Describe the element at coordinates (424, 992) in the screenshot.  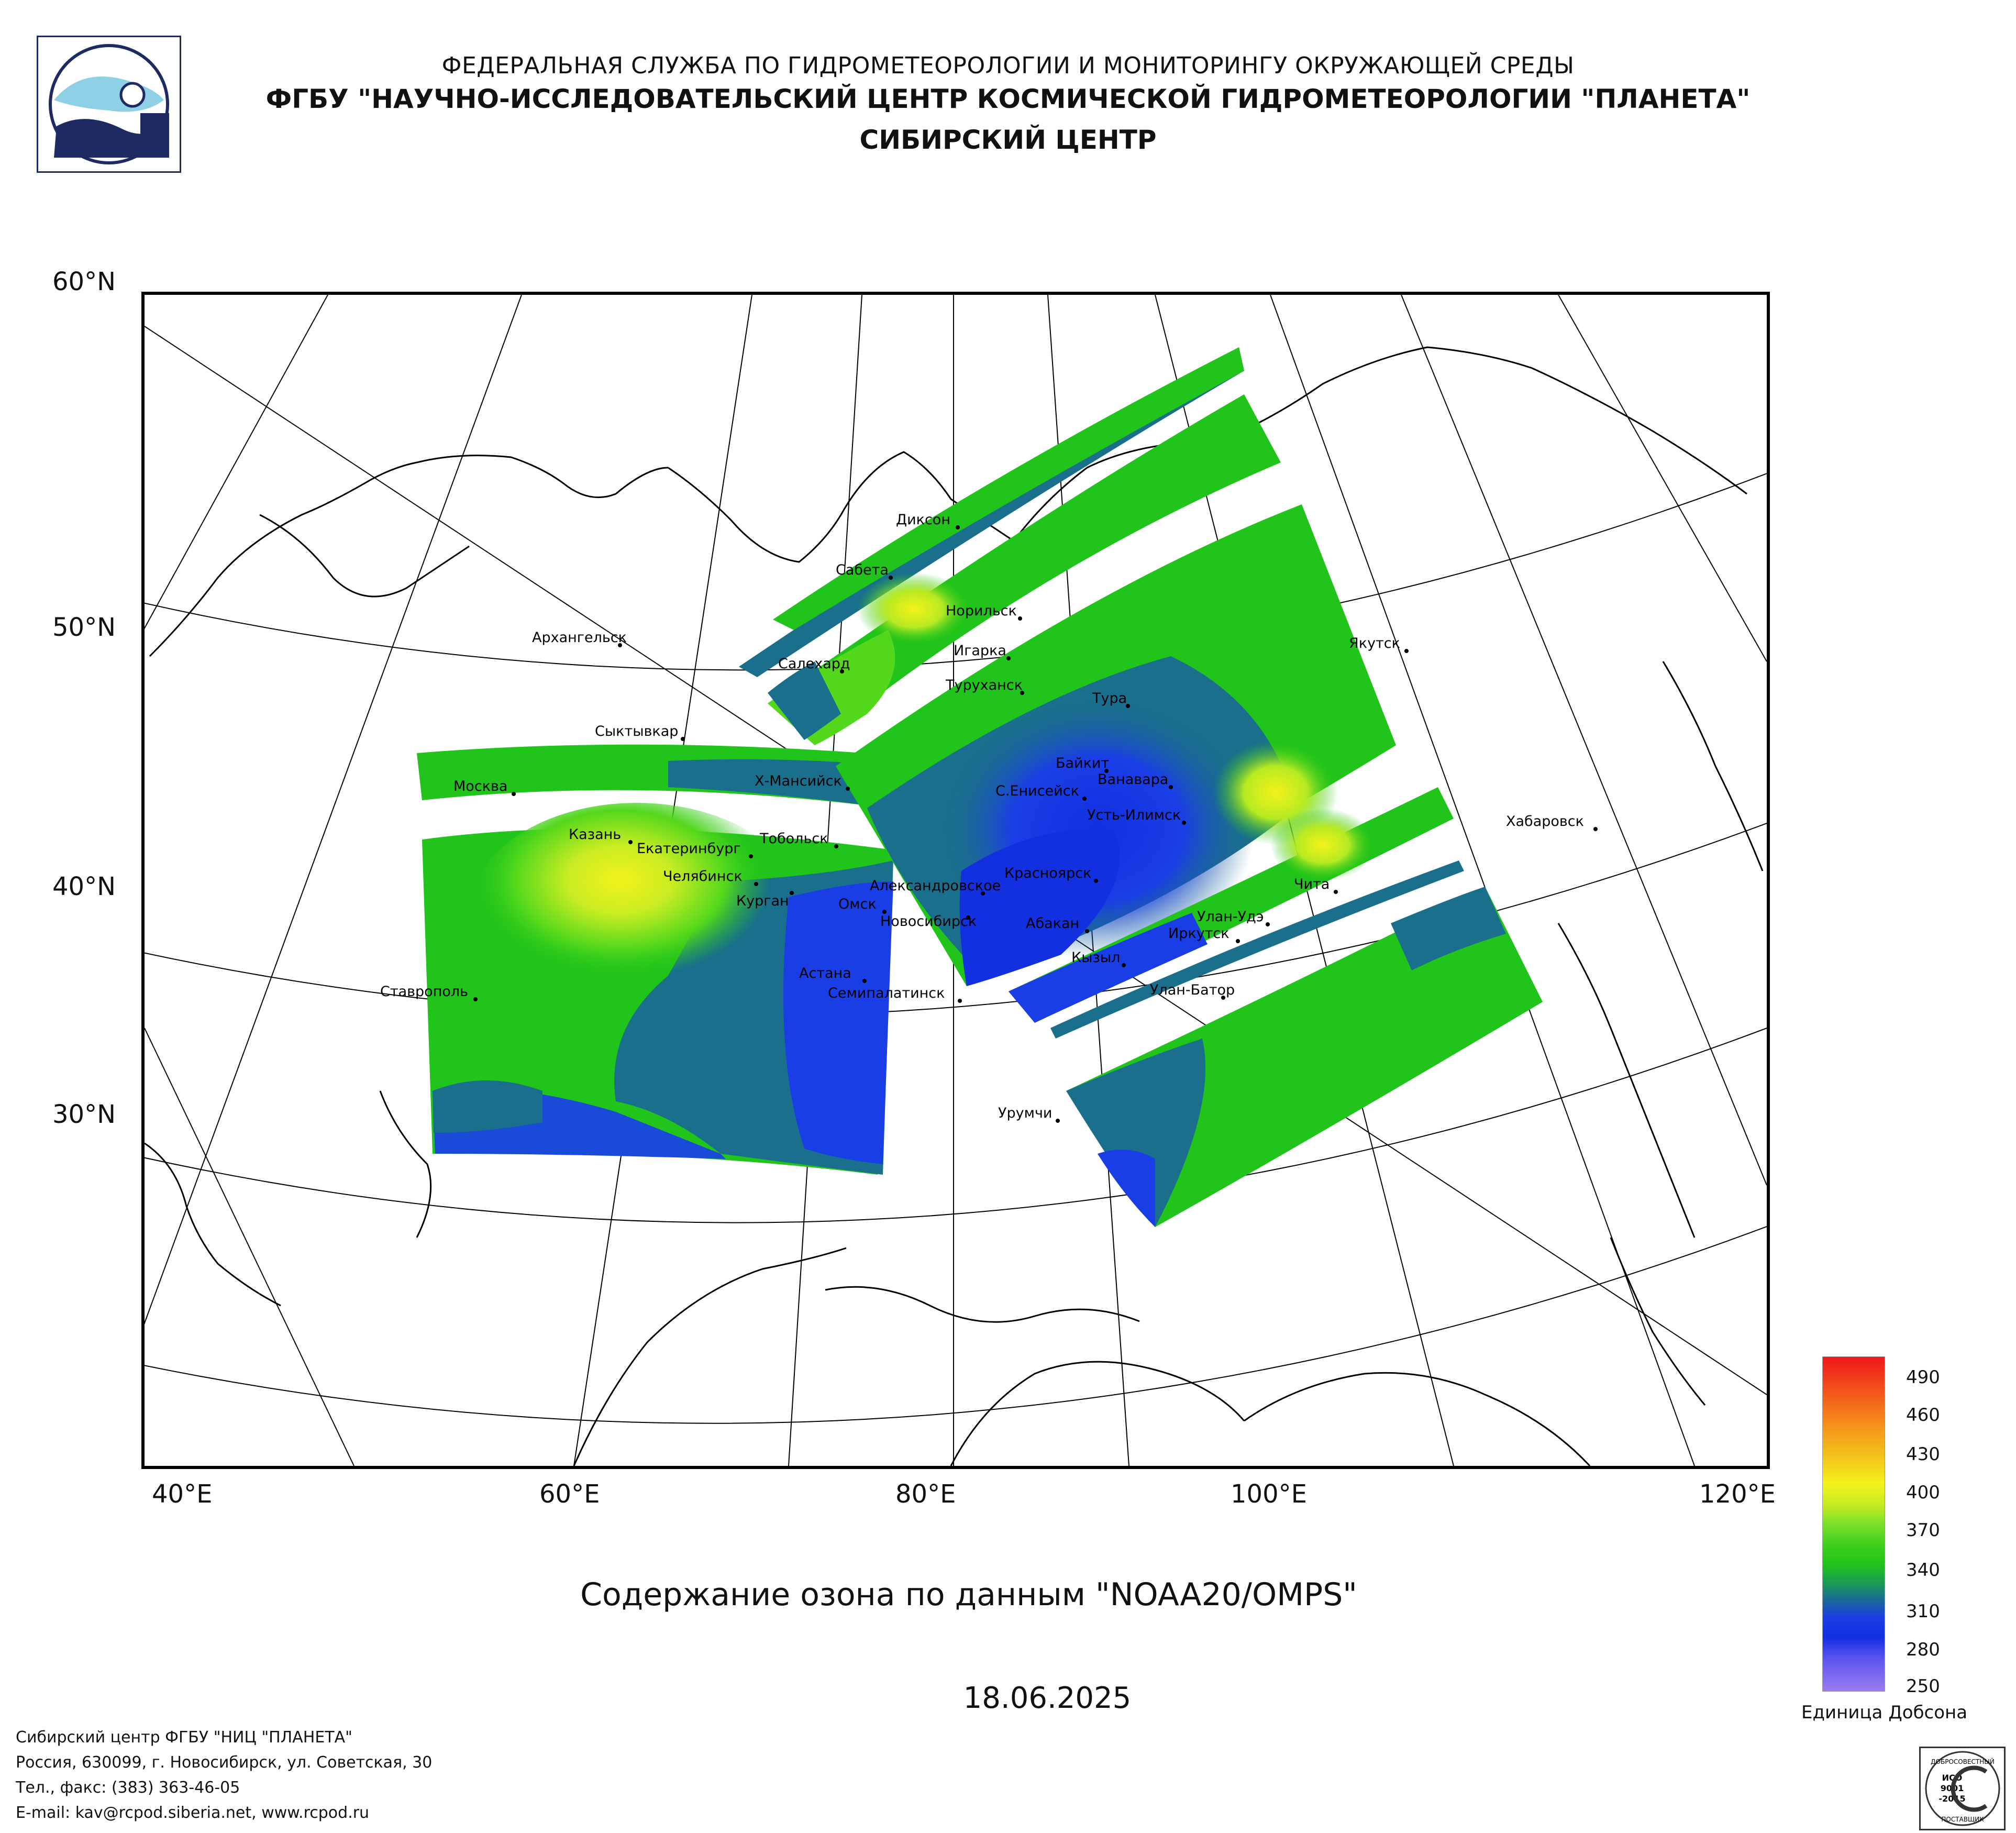
I see `city-label: Ставрополь` at that location.